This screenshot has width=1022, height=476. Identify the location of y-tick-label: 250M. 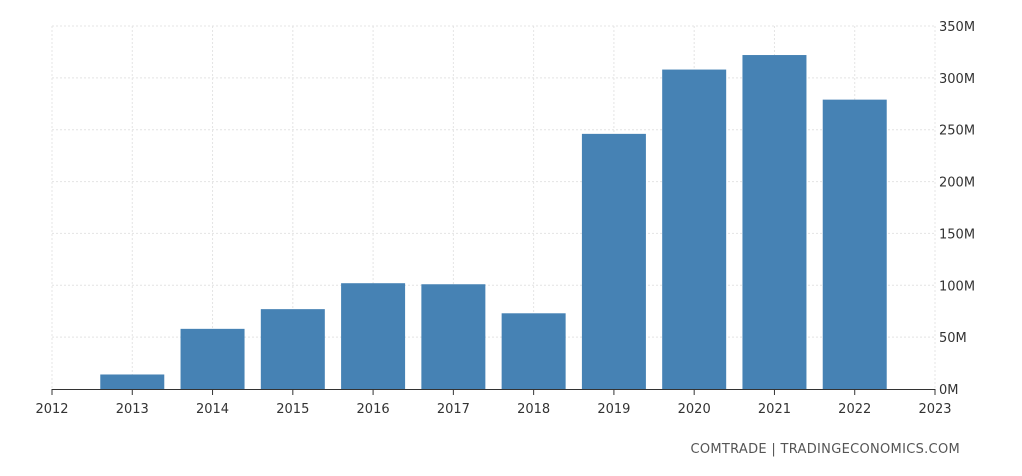
(957, 131).